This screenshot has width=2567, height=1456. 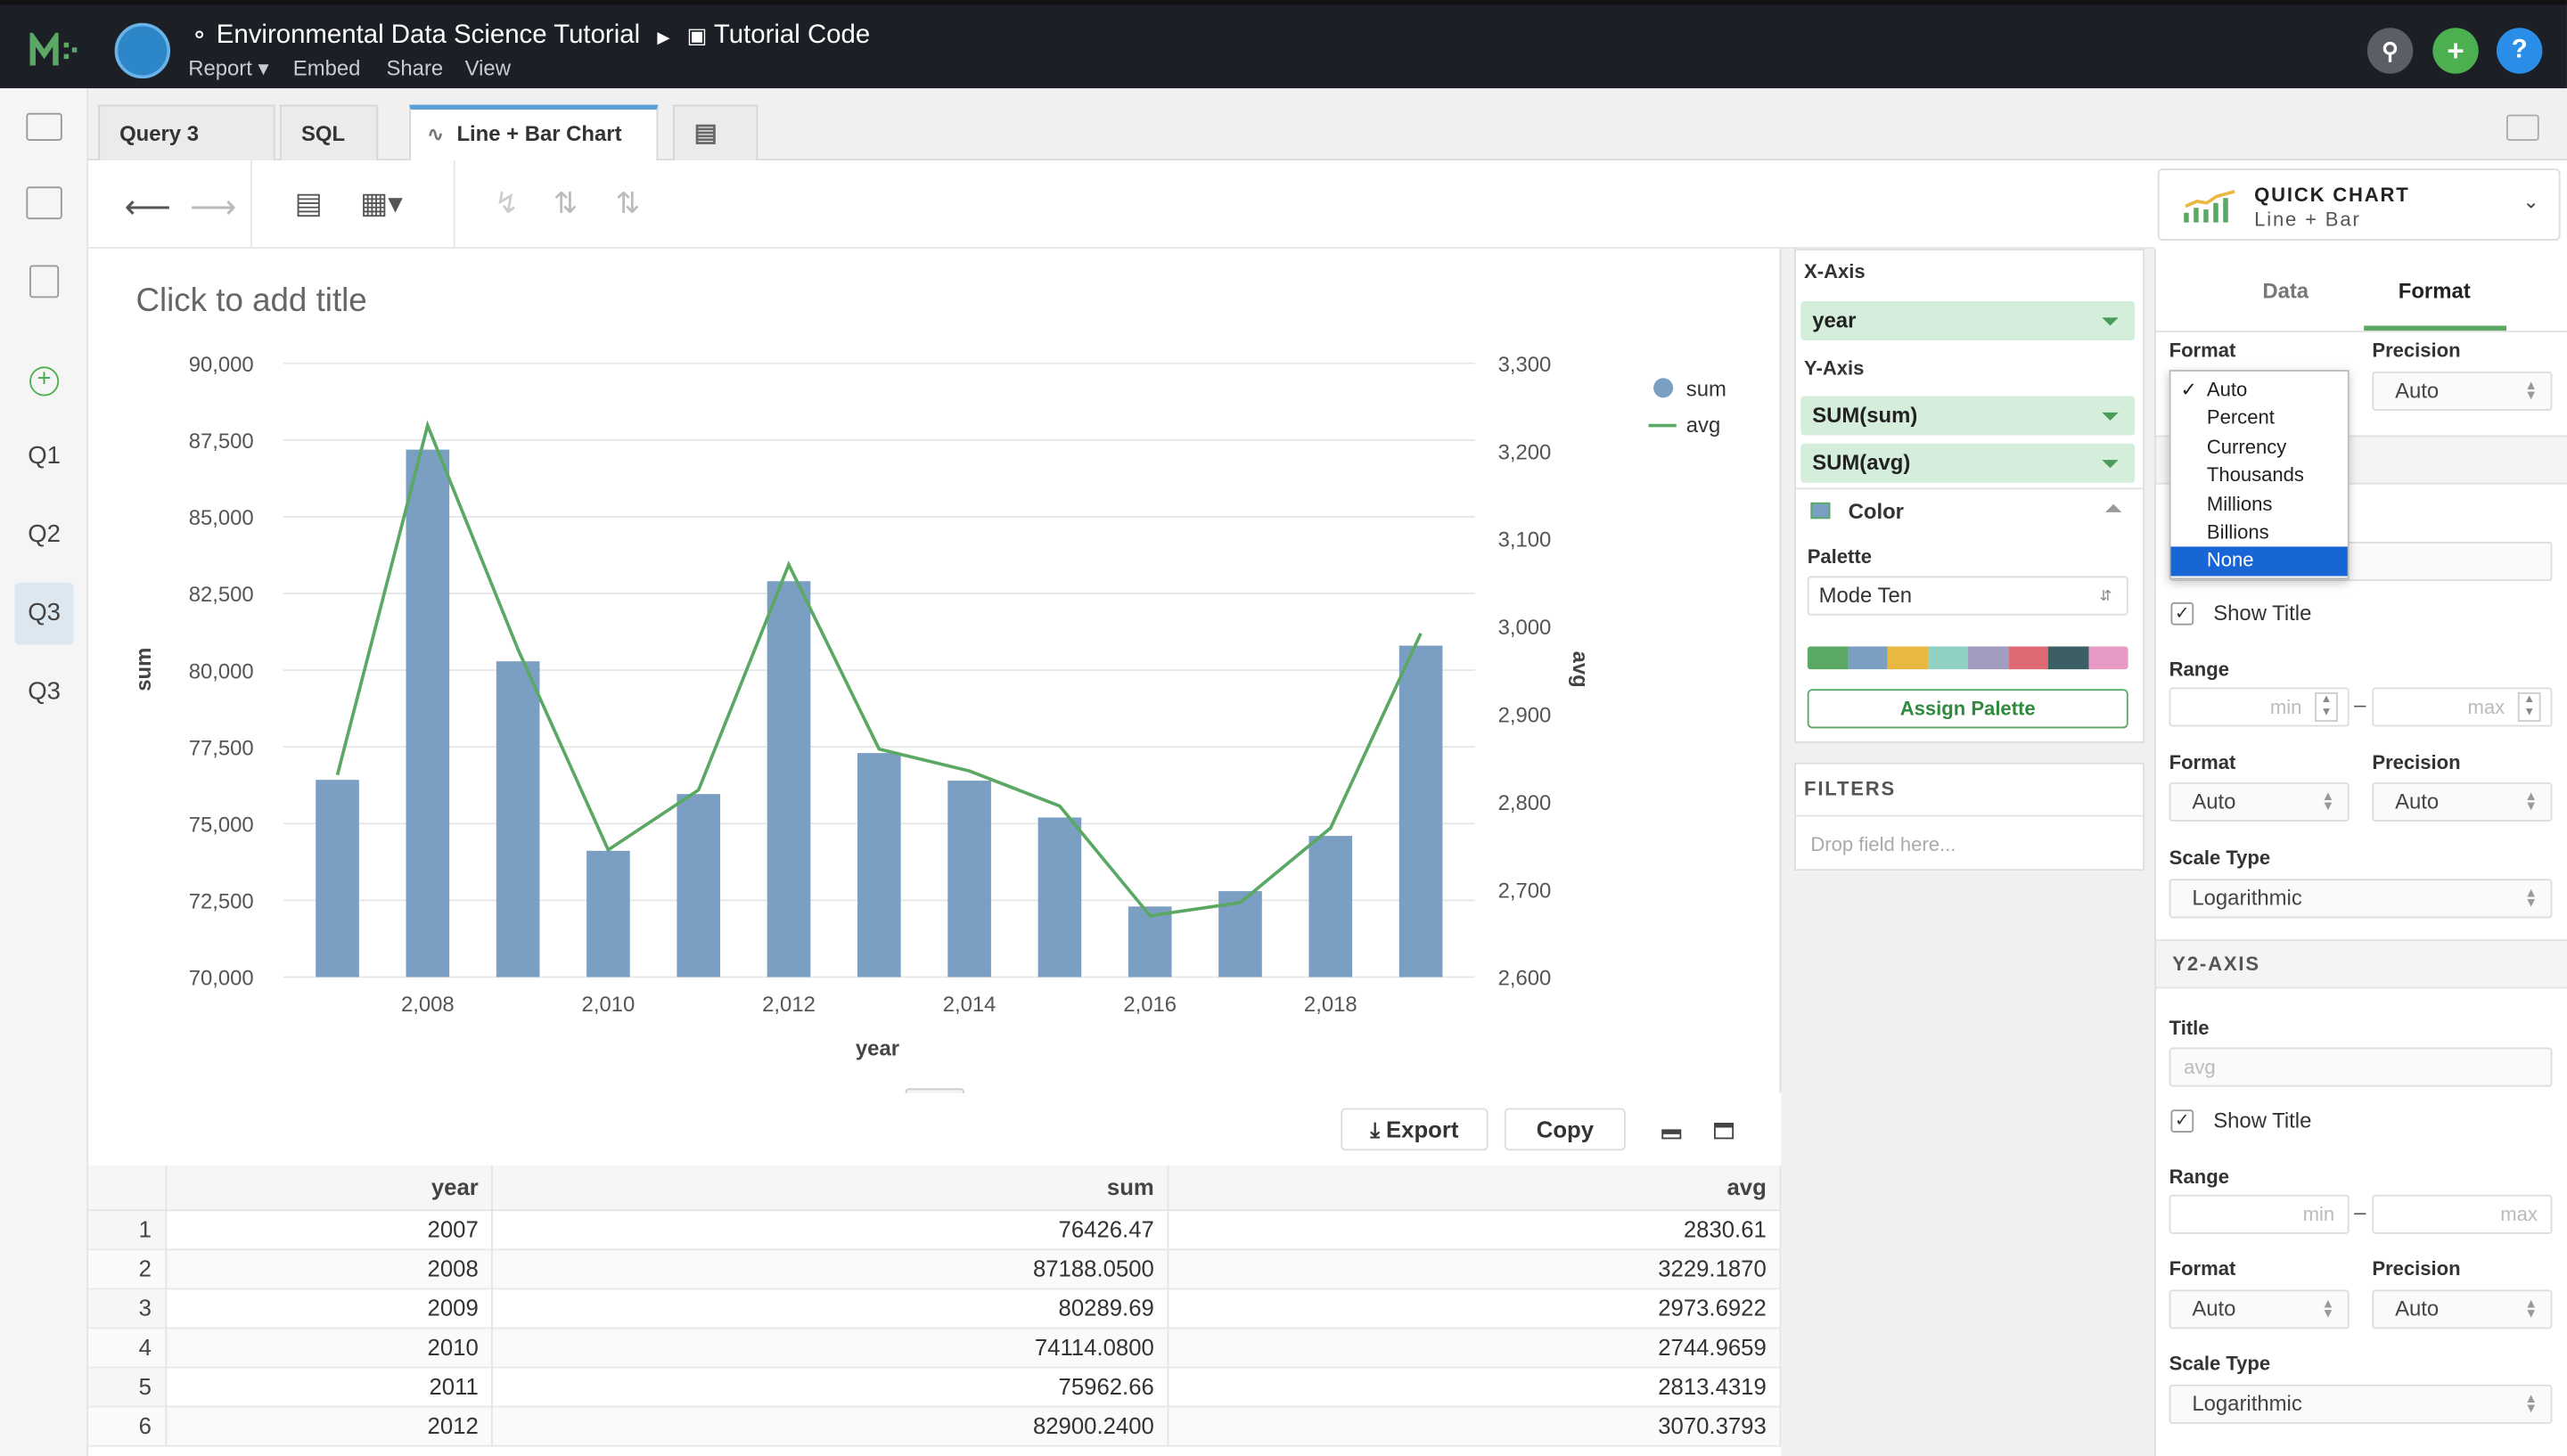 What do you see at coordinates (1525, 628) in the screenshot?
I see `y2-tick-label: 3,000` at bounding box center [1525, 628].